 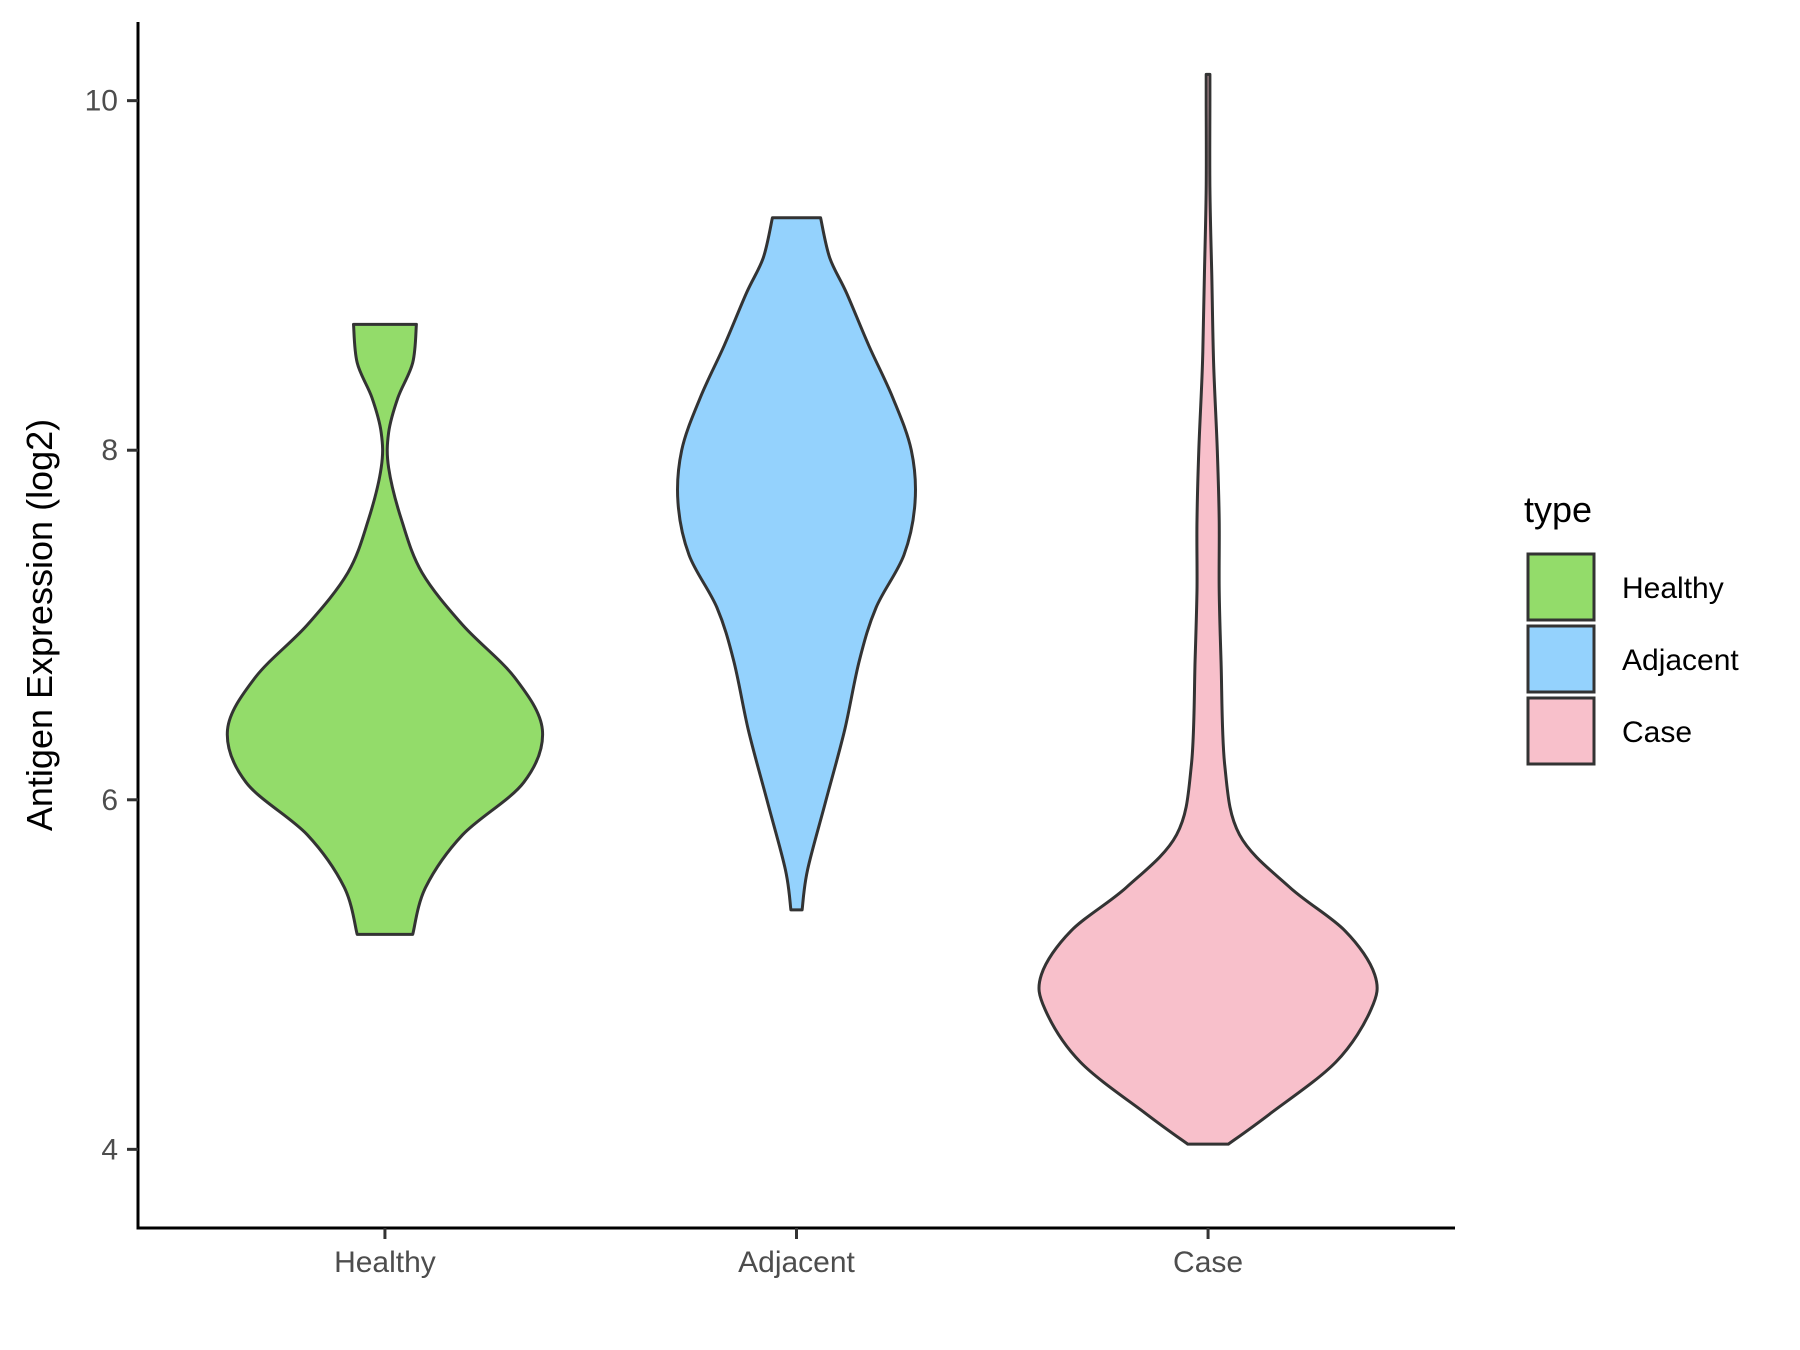 What do you see at coordinates (109, 450) in the screenshot?
I see `y-tick-label: 8` at bounding box center [109, 450].